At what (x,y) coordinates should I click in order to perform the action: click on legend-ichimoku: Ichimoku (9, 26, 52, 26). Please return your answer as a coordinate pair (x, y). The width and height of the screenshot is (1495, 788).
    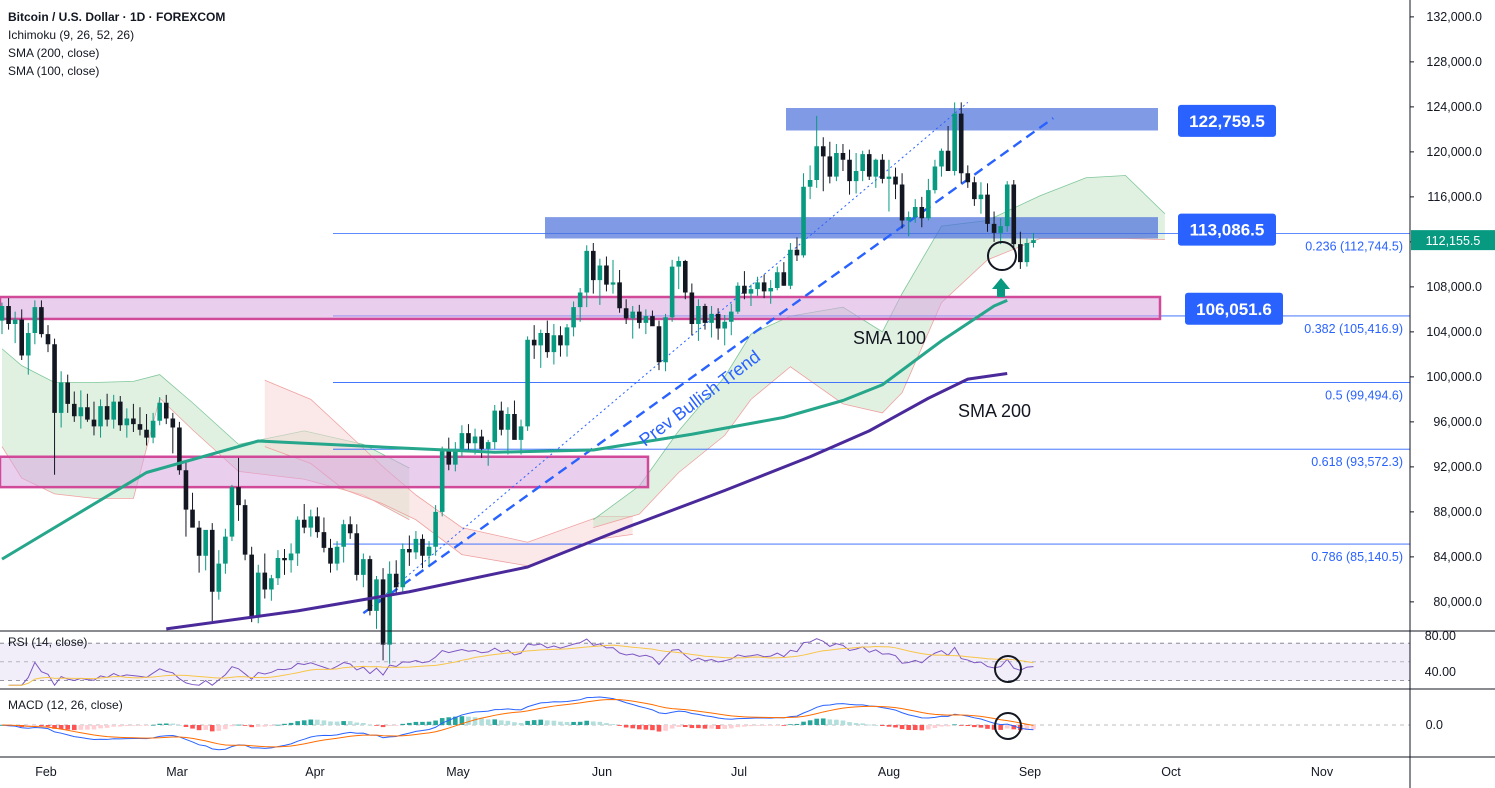
    Looking at the image, I should click on (71, 35).